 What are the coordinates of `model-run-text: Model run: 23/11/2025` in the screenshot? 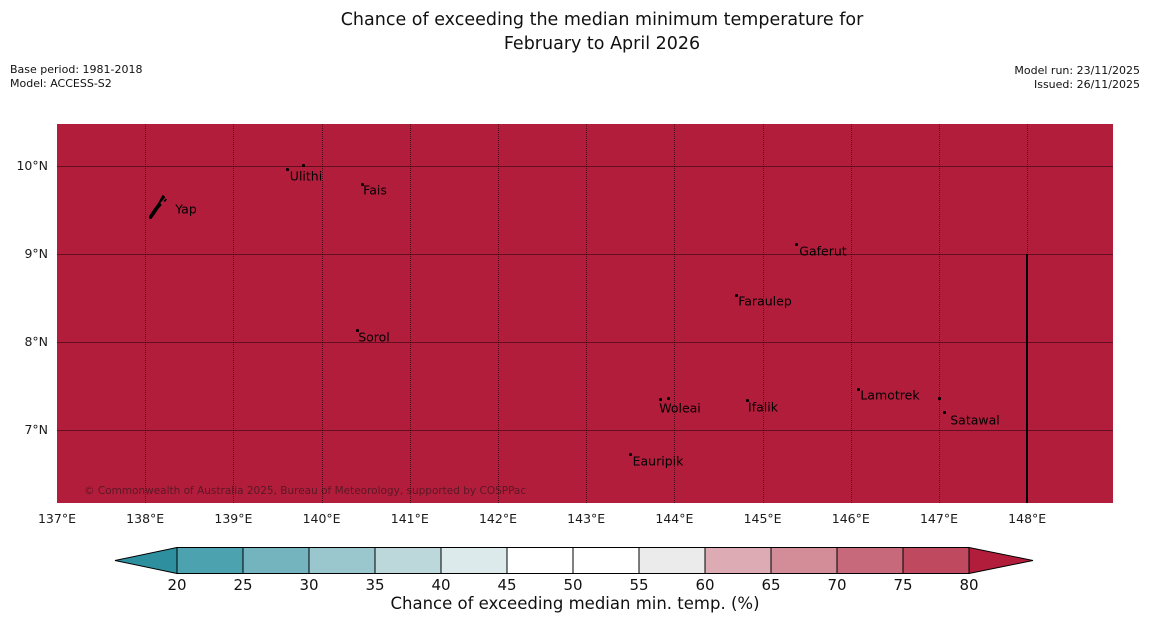 It's located at (1077, 70).